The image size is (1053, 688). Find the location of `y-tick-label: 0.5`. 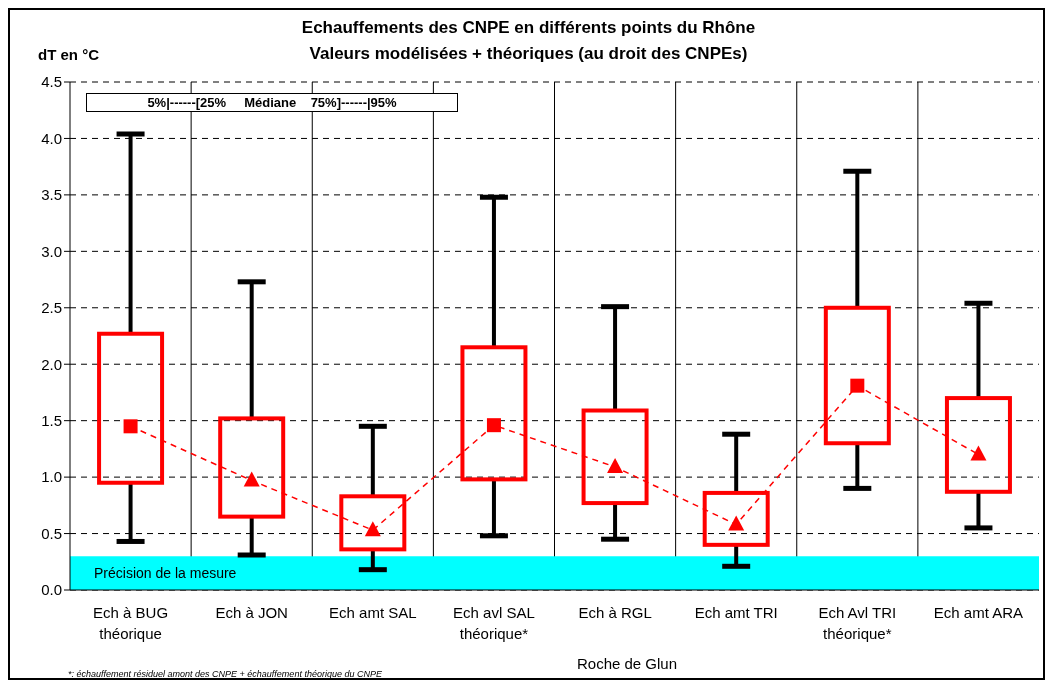

y-tick-label: 0.5 is located at coordinates (51, 533).